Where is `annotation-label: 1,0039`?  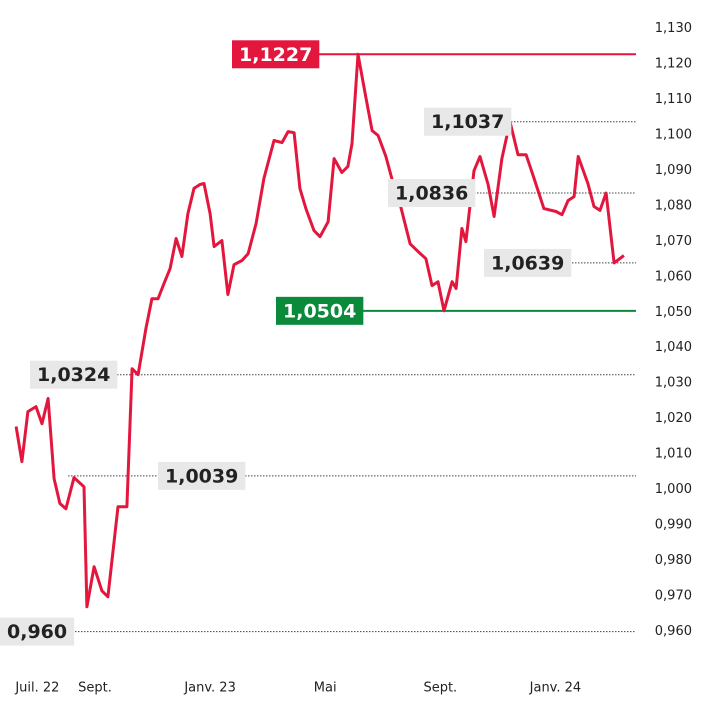 annotation-label: 1,0039 is located at coordinates (201, 476).